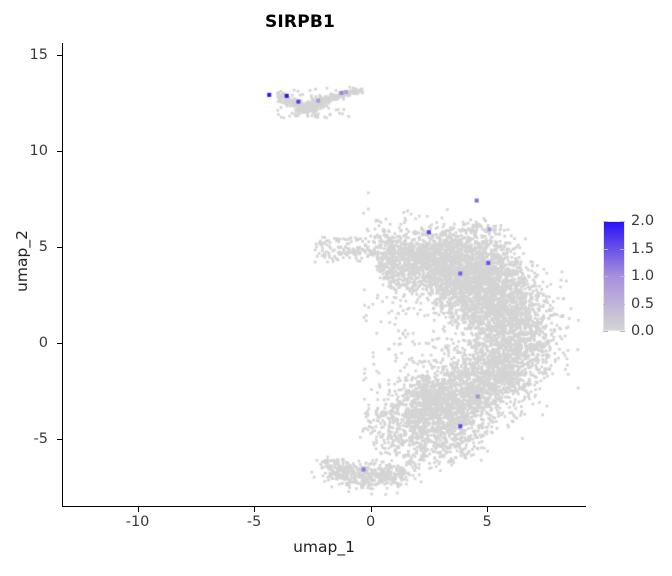 The width and height of the screenshot is (672, 576). What do you see at coordinates (22, 261) in the screenshot?
I see `y-axis-label: umap_2` at bounding box center [22, 261].